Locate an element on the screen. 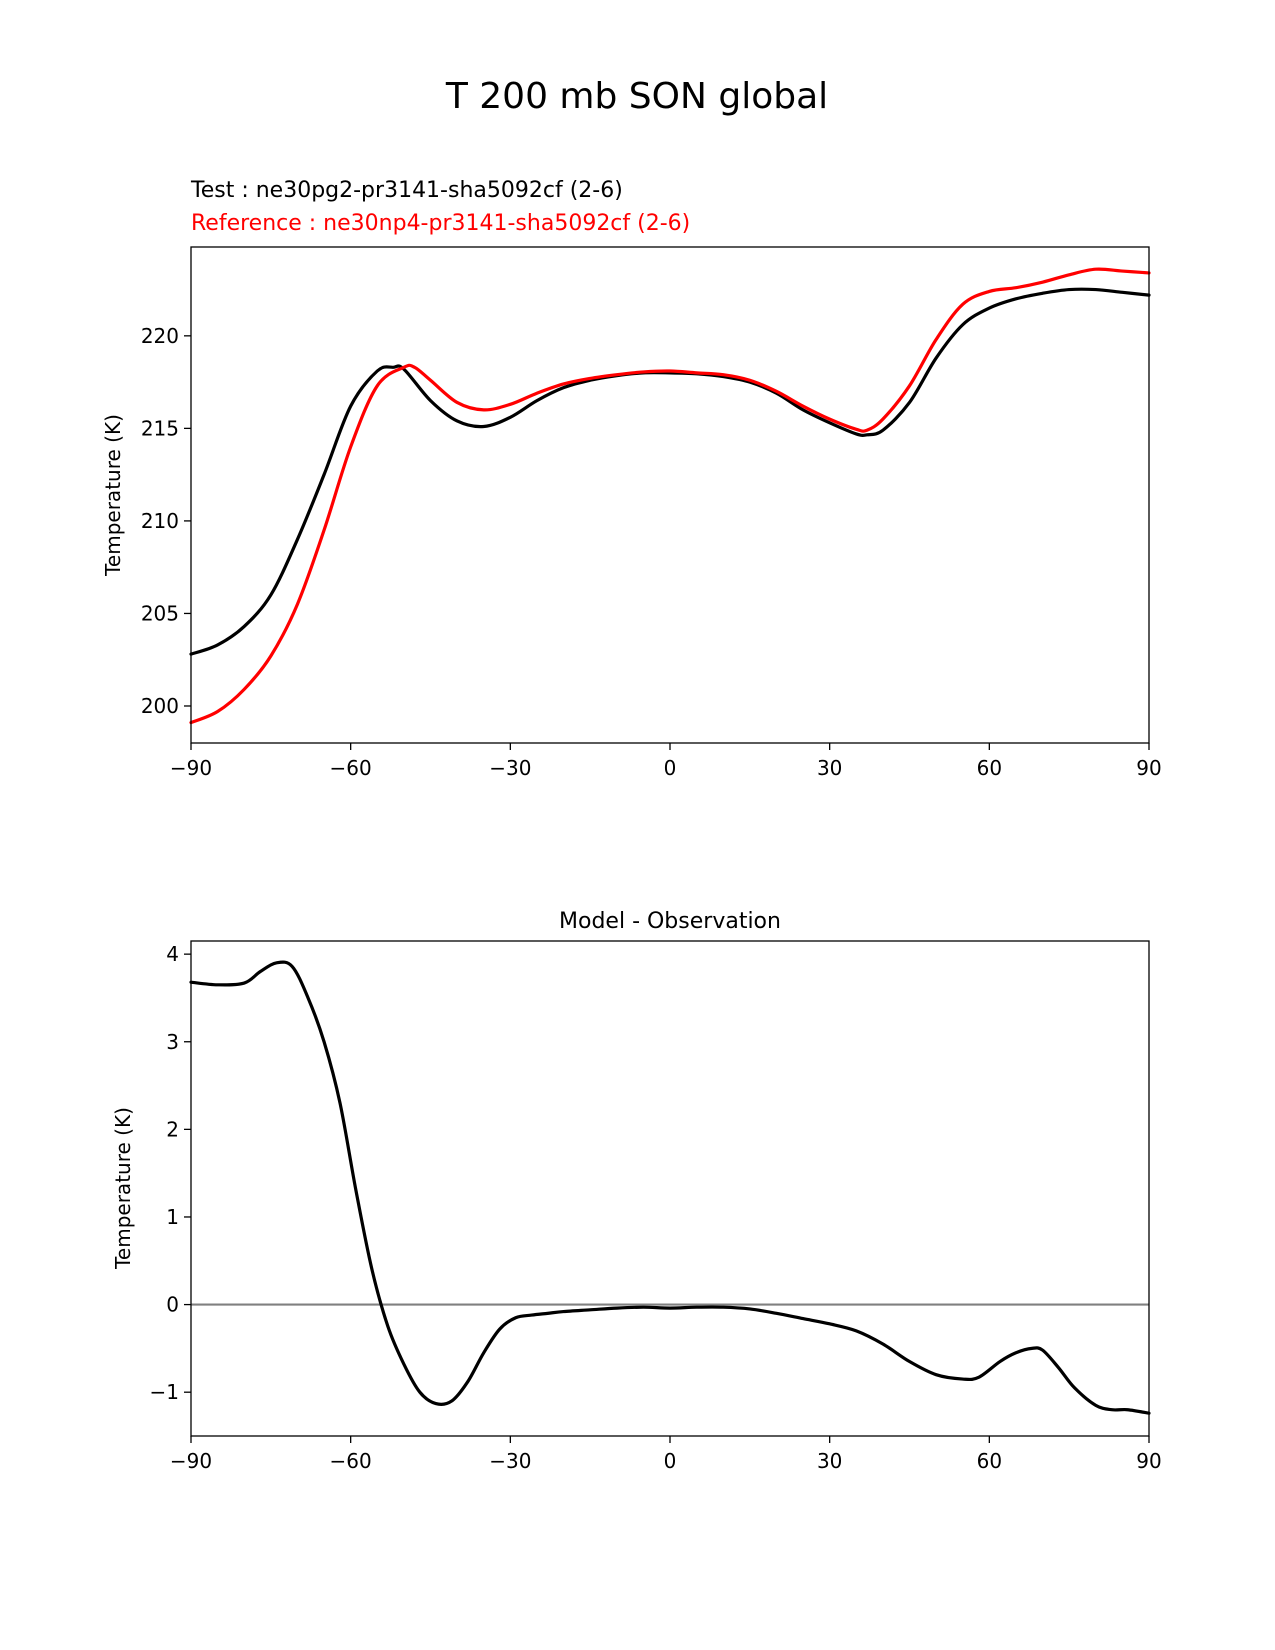 The height and width of the screenshot is (1650, 1275). y-tick-label: 1 is located at coordinates (172, 1217).